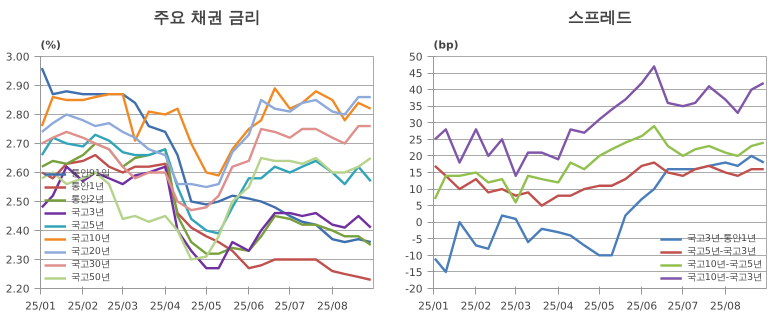  Describe the element at coordinates (18, 86) in the screenshot. I see `y-tick-label: 2.90` at that location.